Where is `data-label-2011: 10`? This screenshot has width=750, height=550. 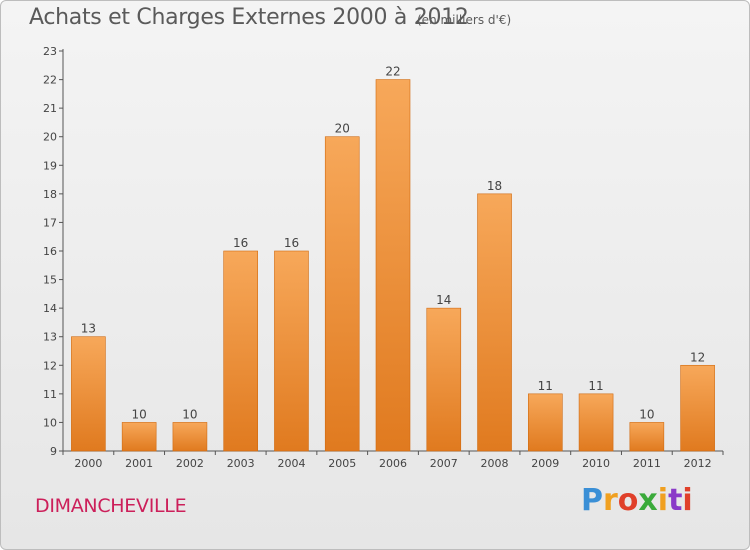 data-label-2011: 10 is located at coordinates (646, 414).